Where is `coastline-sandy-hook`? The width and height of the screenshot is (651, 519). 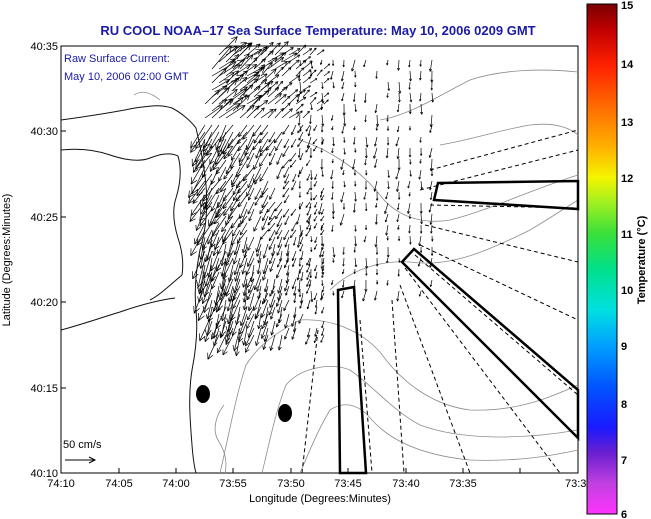
coastline-sandy-hook is located at coordinates (166, 287).